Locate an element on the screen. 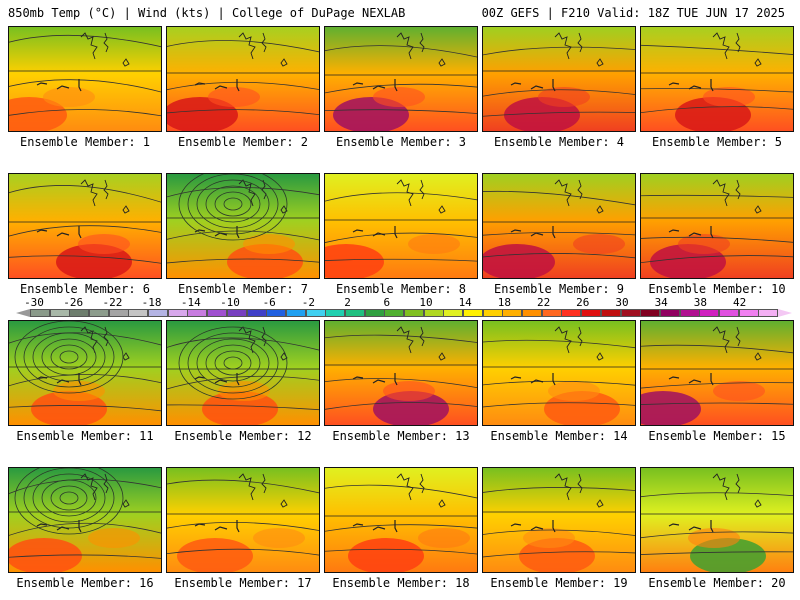 This screenshot has height=600, width=800. ensemble-member-label: Ensemble Member: 8 is located at coordinates (401, 289).